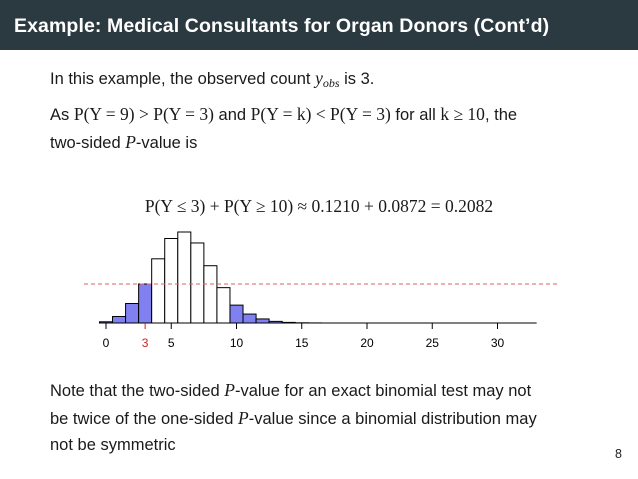 The height and width of the screenshot is (479, 638). What do you see at coordinates (62, 115) in the screenshot?
I see `text: As` at bounding box center [62, 115].